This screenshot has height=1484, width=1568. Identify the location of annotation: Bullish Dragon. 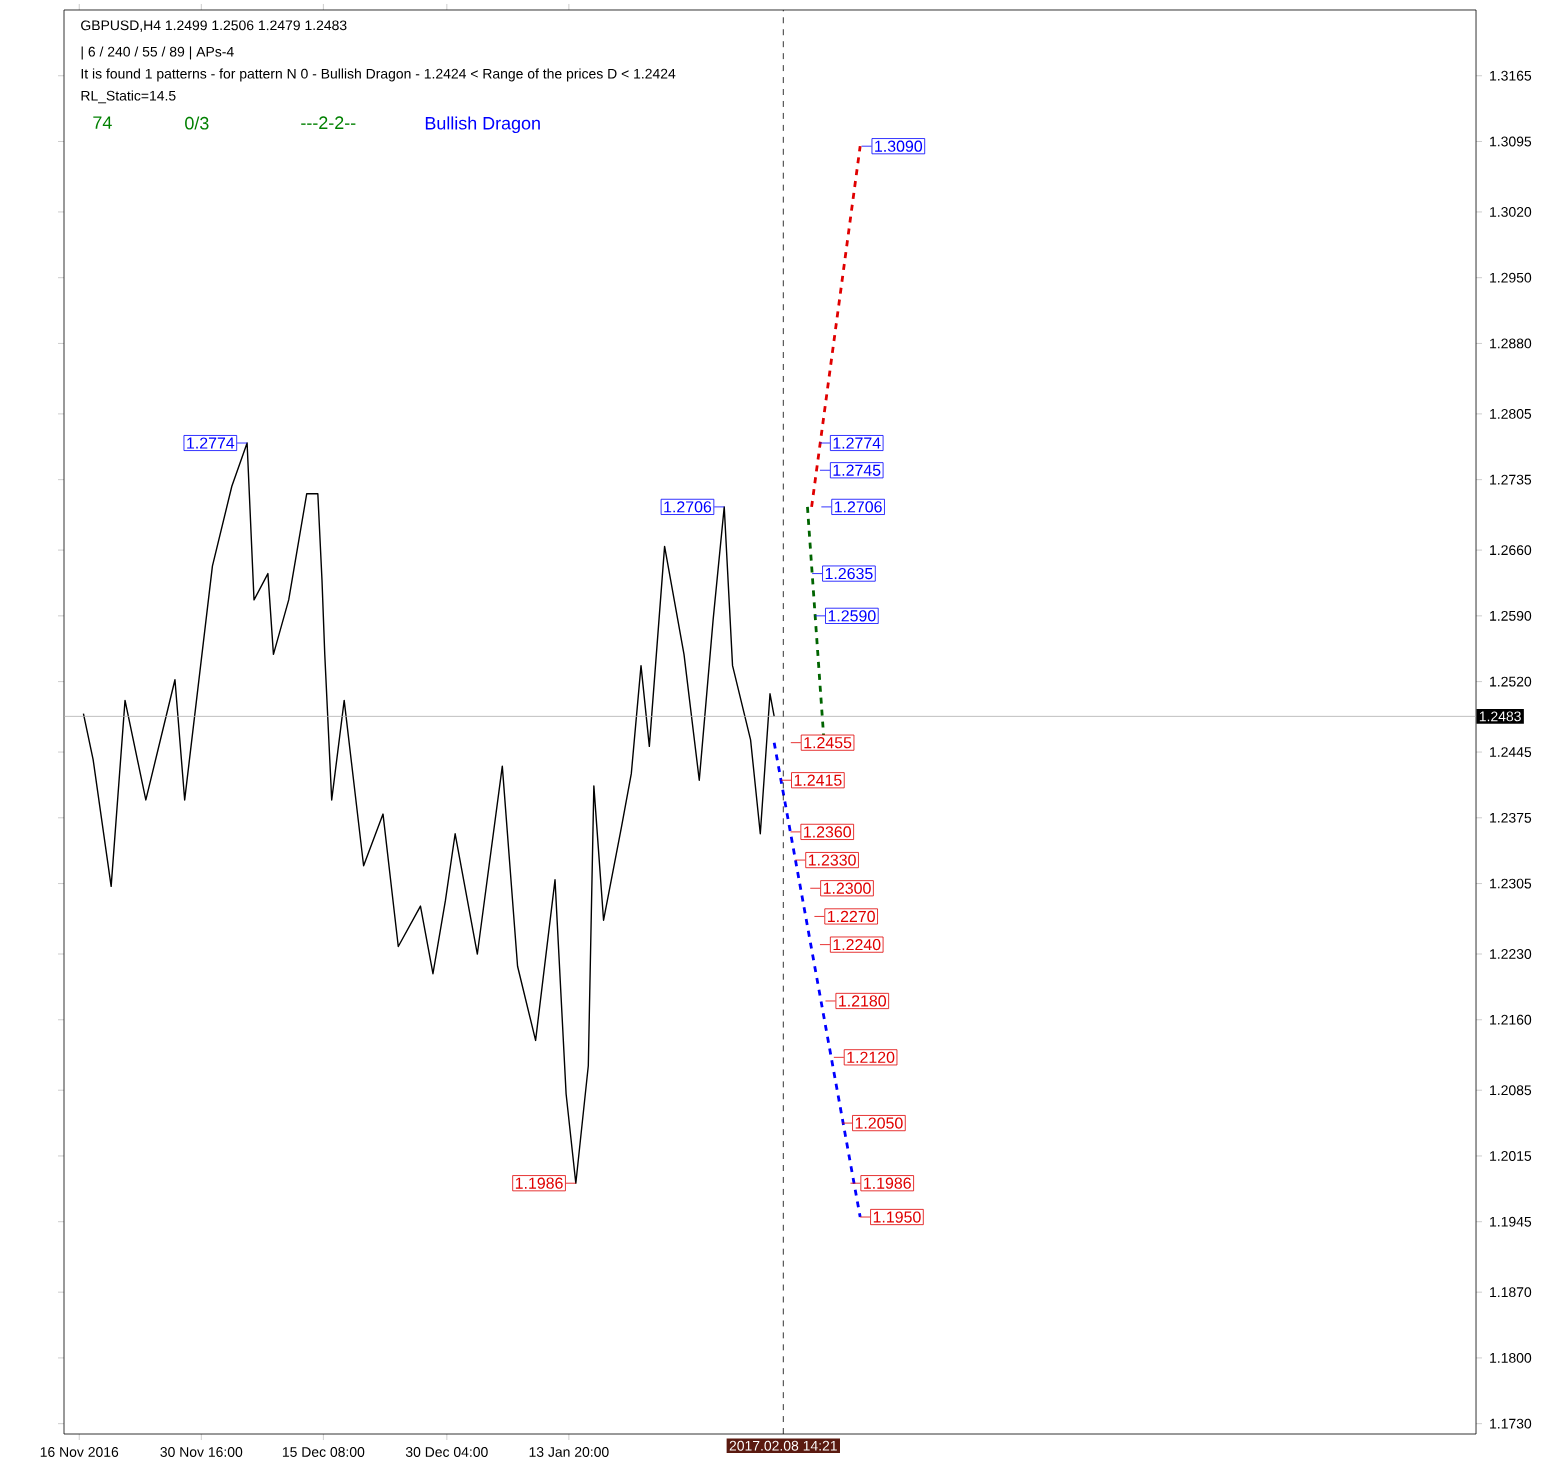
(482, 125).